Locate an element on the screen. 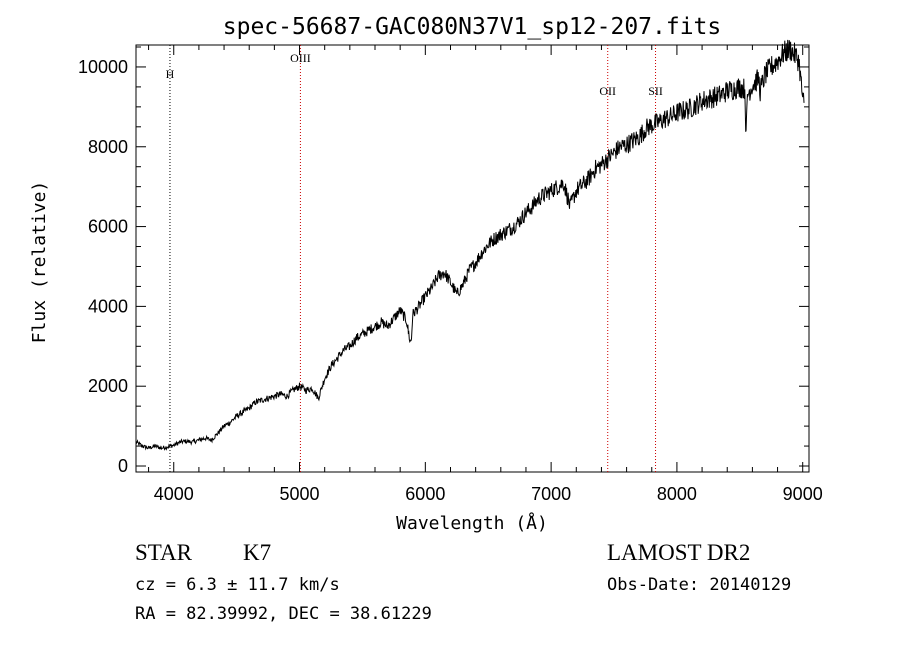 This screenshot has width=900, height=649. x-tick-label: 9000 is located at coordinates (803, 494).